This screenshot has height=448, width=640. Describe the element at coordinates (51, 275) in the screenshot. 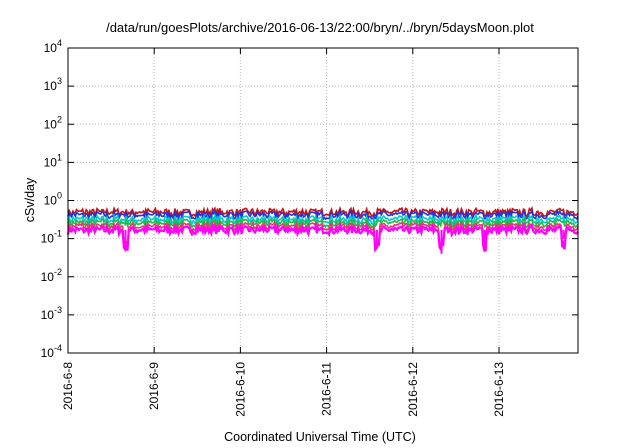

I see `y-tick-label: 10⁻²` at that location.